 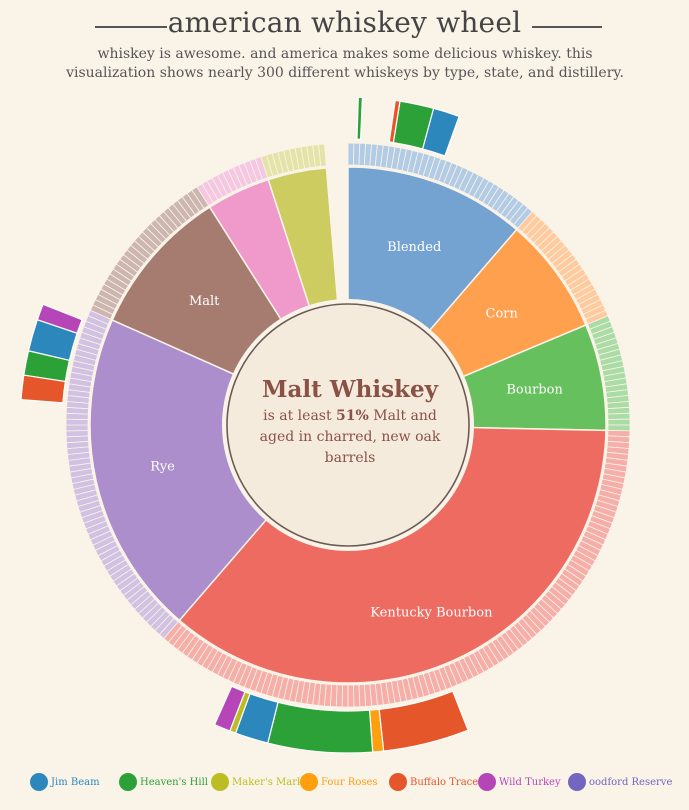 I want to click on title-rule-right, so click(x=567, y=27).